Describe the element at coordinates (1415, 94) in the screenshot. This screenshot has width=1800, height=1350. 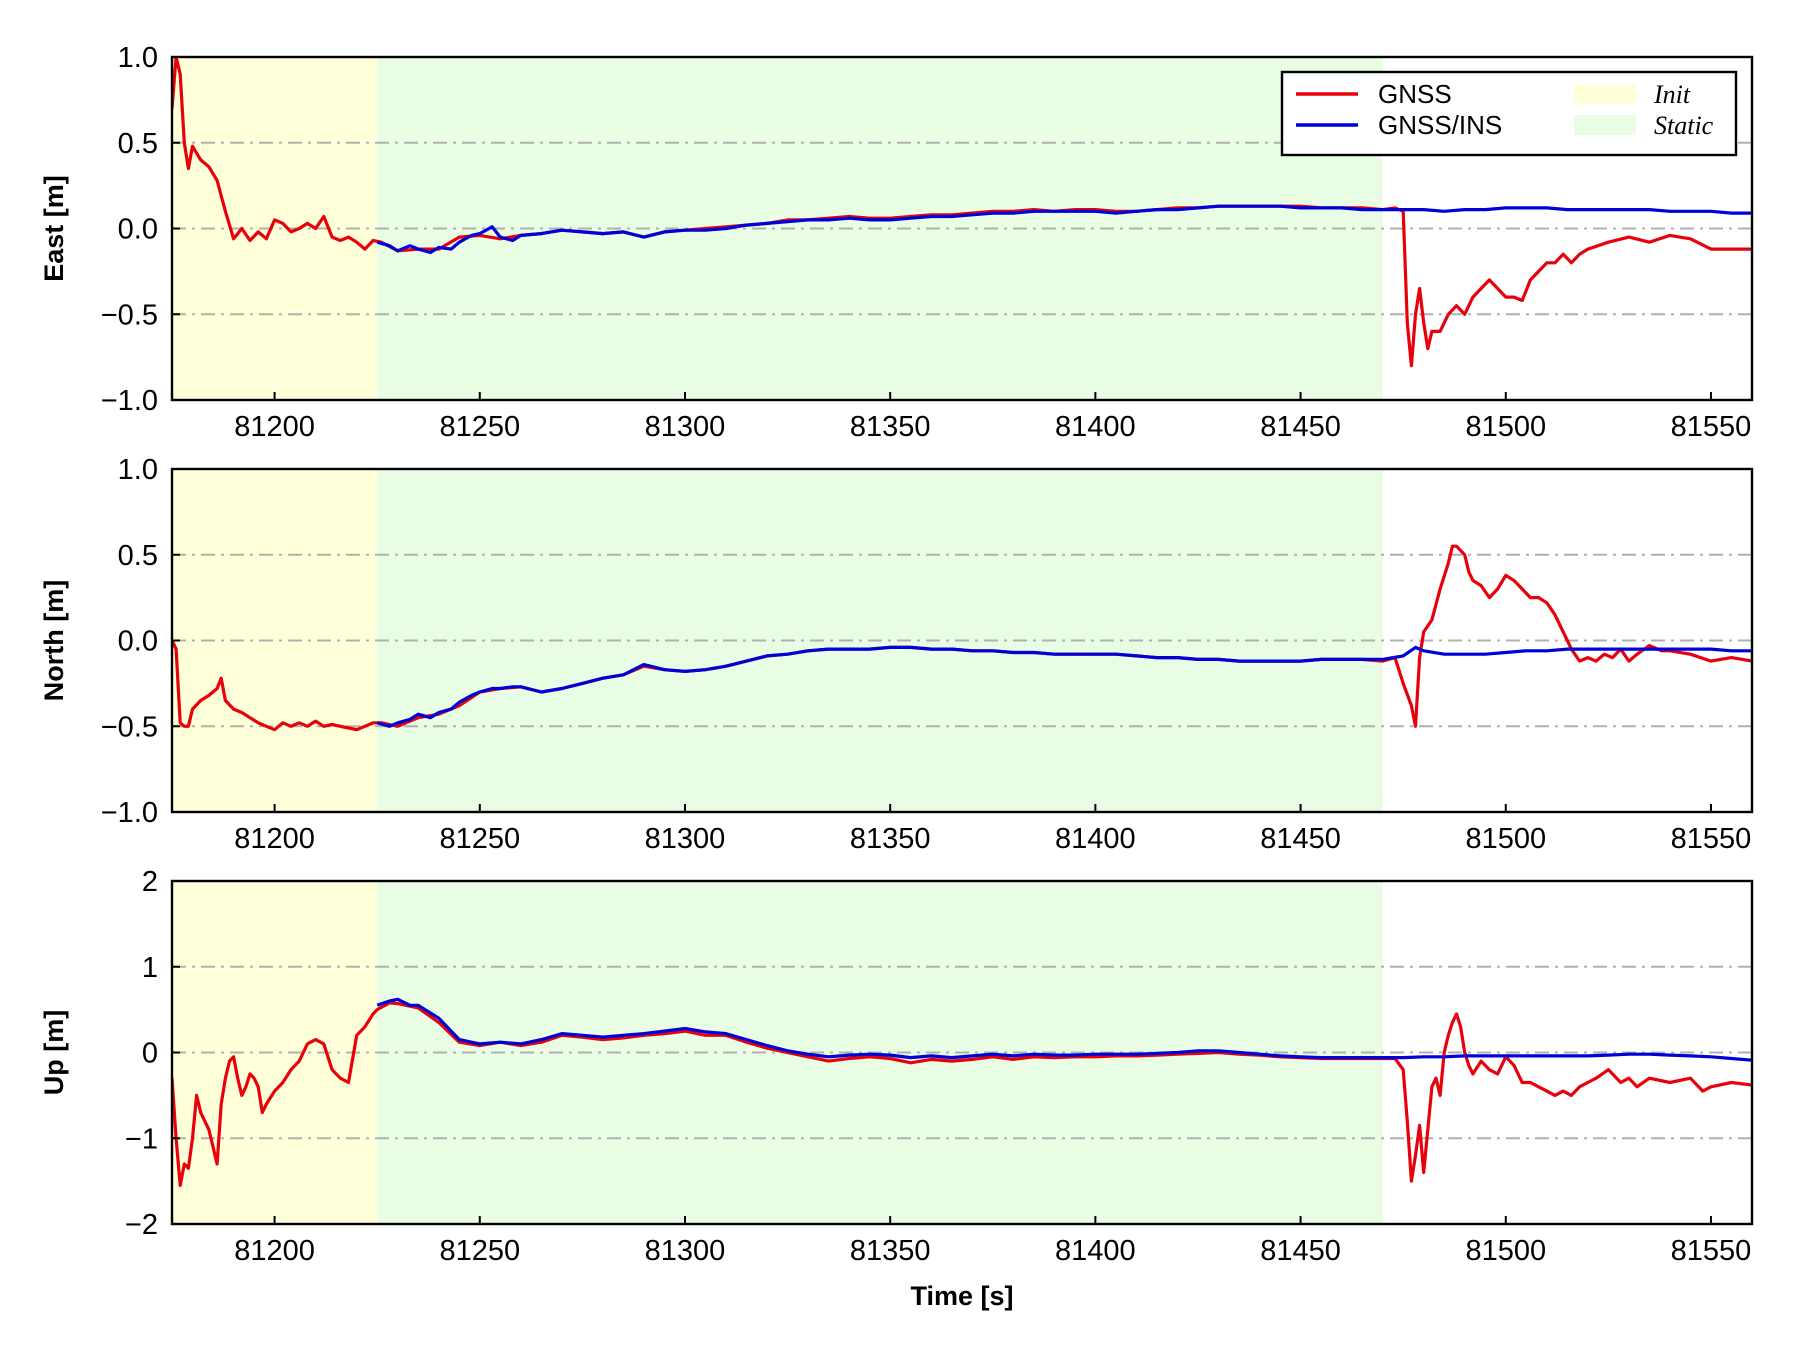
I see `legend-entry-label: GNSS` at that location.